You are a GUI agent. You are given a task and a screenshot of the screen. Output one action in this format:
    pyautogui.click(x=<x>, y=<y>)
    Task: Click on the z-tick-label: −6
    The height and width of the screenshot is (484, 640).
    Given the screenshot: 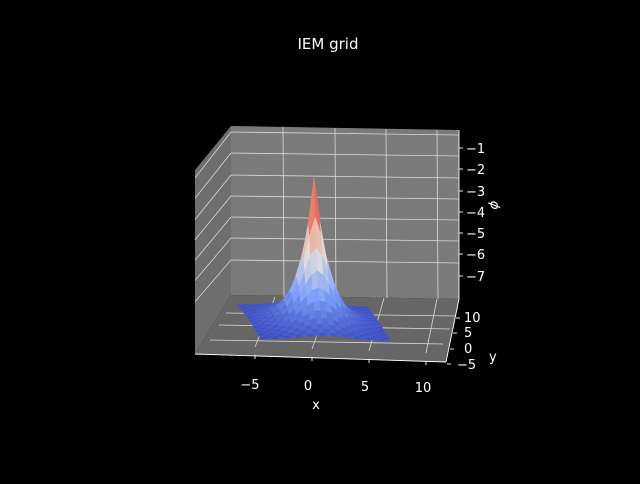 What is the action you would take?
    pyautogui.click(x=475, y=255)
    